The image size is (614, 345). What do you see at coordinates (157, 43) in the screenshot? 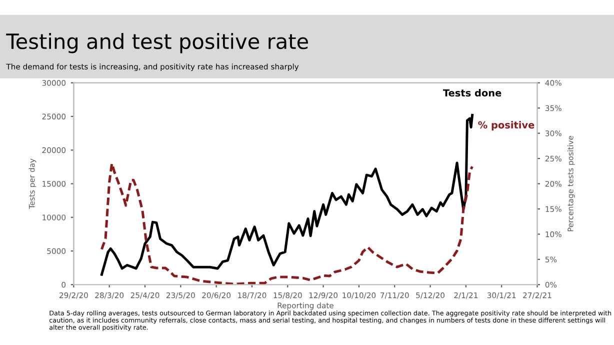
I see `chart-title: Testing and test positive rate` at bounding box center [157, 43].